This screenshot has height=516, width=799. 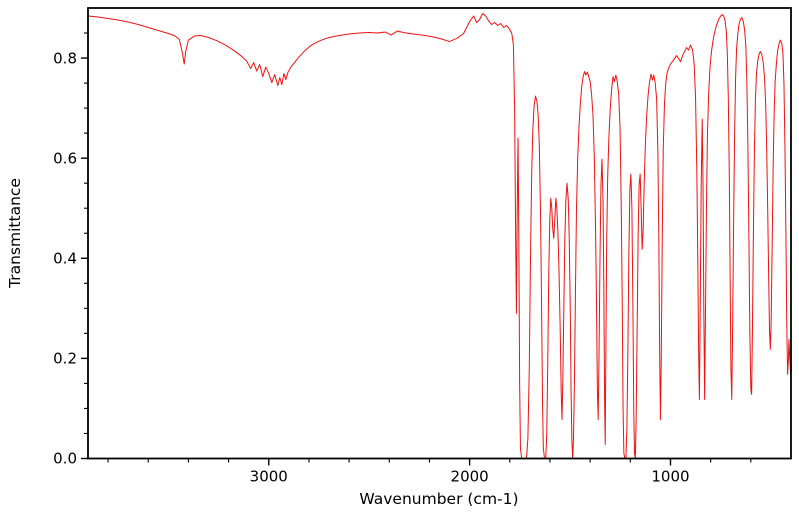 I want to click on x-axis-label: Wavenumber (cm-1), so click(x=438, y=499).